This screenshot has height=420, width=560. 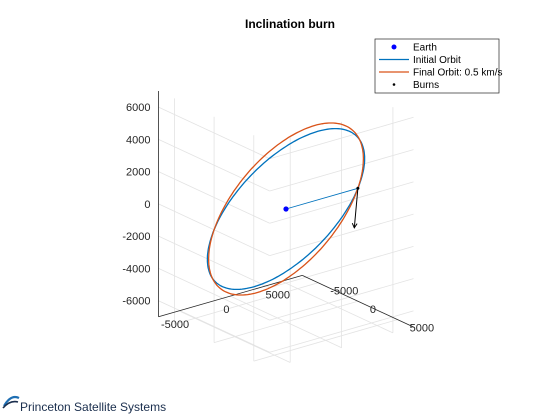 I want to click on z-tick-label: 6000, so click(x=138, y=108).